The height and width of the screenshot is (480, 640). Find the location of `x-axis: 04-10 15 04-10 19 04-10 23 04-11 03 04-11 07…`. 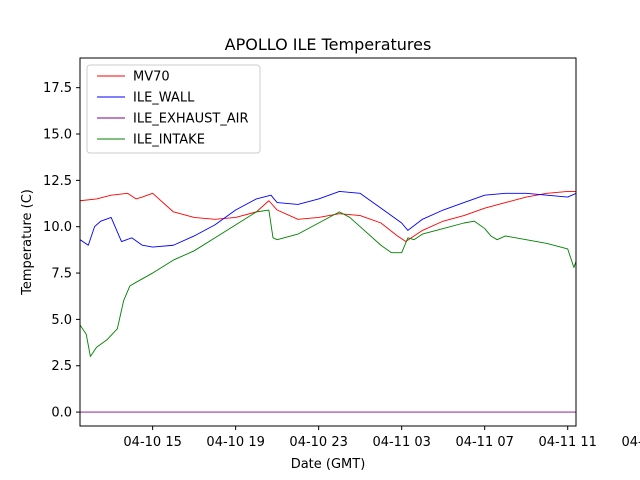

x-axis: 04-10 15 04-10 19 04-10 23 04-11 03 04-11 07… is located at coordinates (381, 438).